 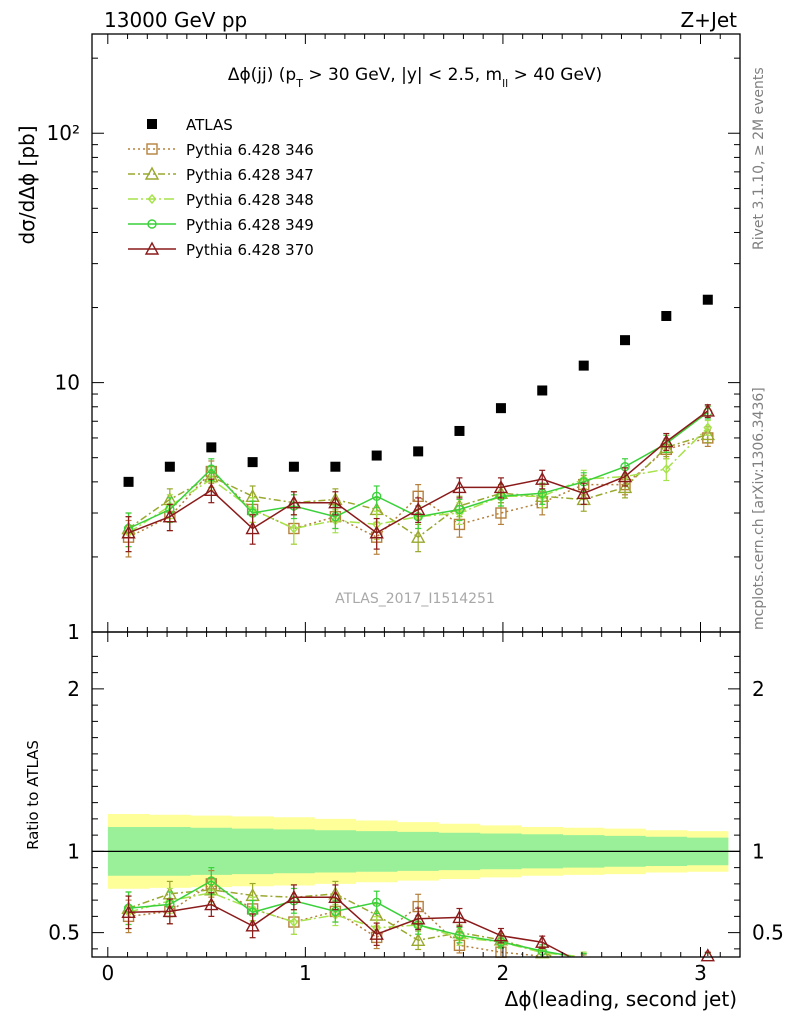 I want to click on ratio-series-layer, so click(x=418, y=914).